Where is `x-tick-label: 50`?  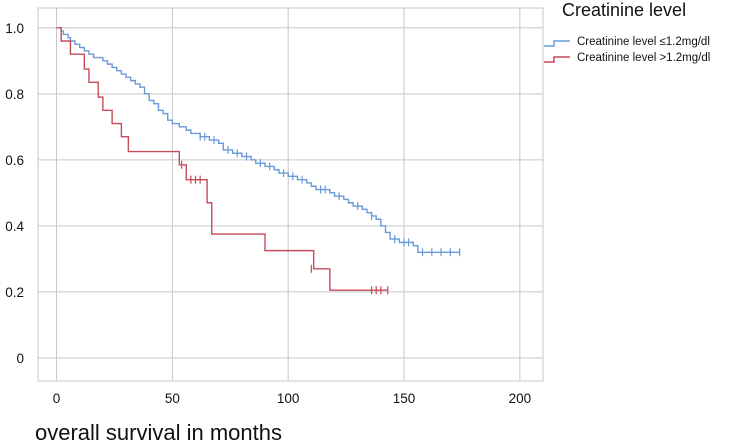 x-tick-label: 50 is located at coordinates (172, 398).